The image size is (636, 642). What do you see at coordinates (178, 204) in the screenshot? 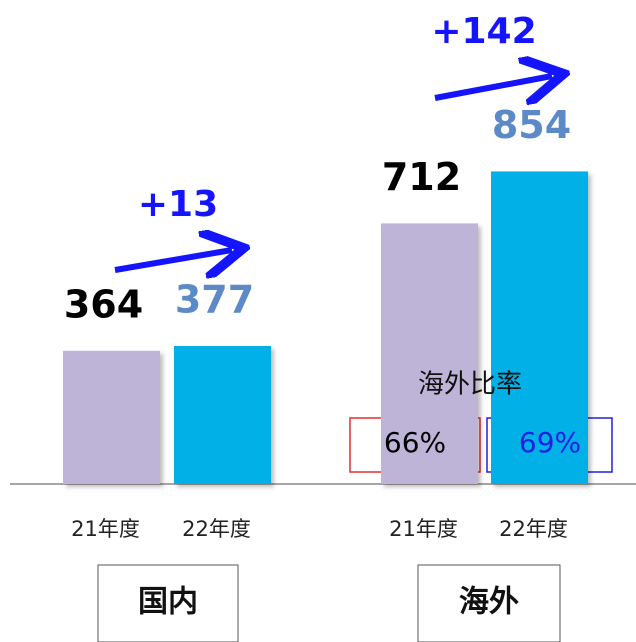
I see `annotation: +13` at bounding box center [178, 204].